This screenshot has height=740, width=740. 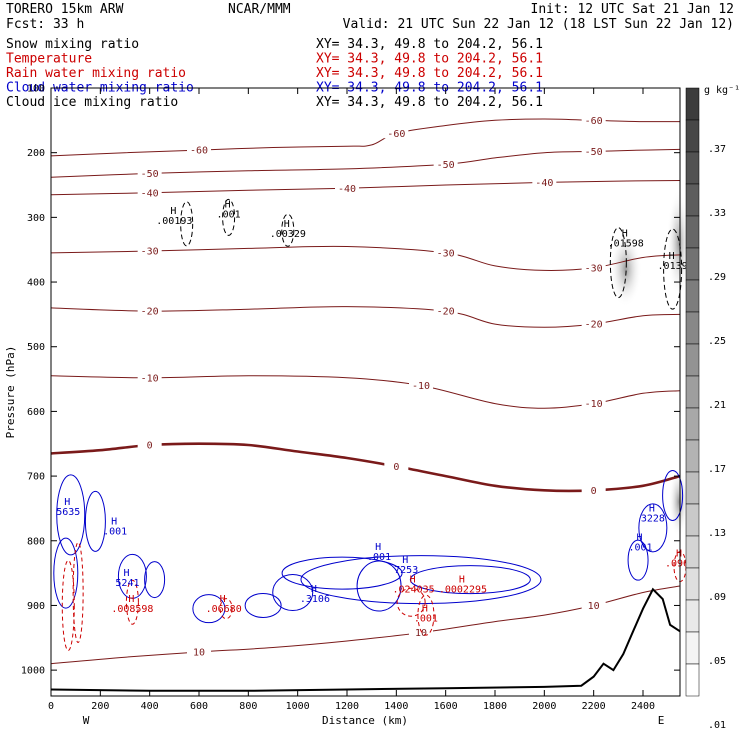 I want to click on y-tick-label: 700, so click(x=36, y=477).